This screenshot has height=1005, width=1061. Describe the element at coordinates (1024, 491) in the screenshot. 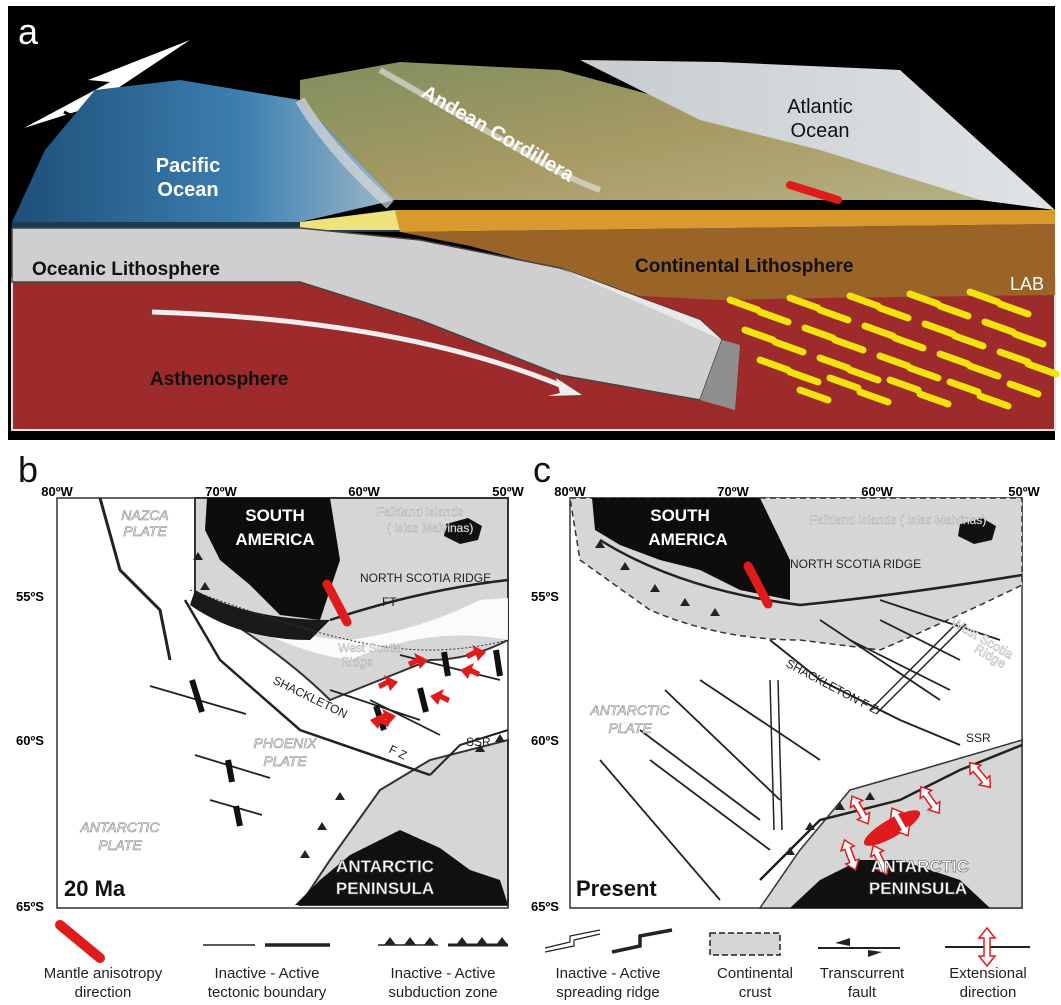

I see `c-lon-tick-50: 50ºW` at that location.